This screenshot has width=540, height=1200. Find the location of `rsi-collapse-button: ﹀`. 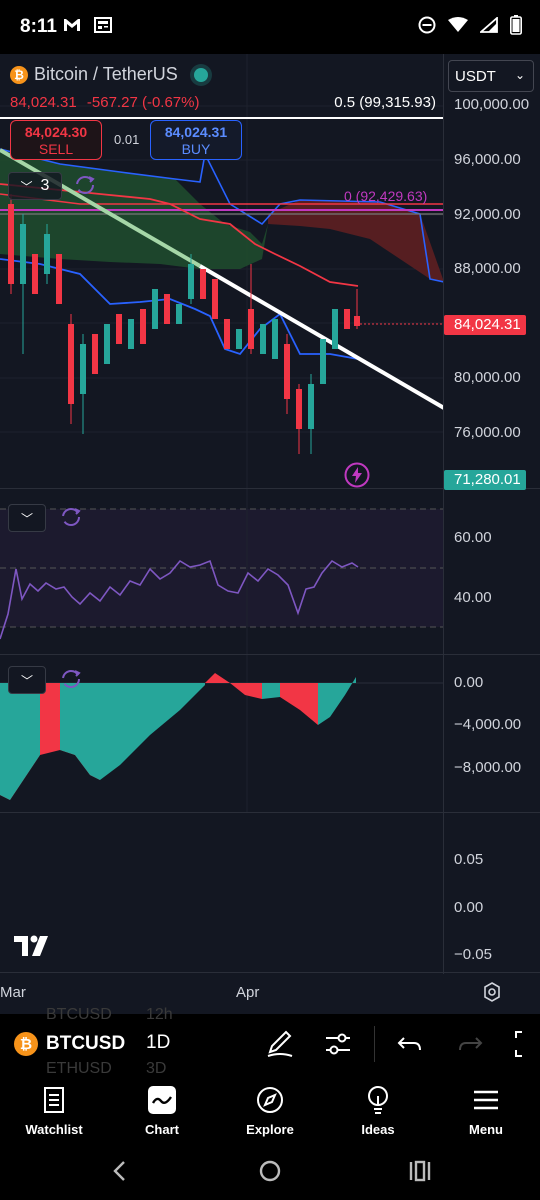

rsi-collapse-button: ﹀ is located at coordinates (27, 518).